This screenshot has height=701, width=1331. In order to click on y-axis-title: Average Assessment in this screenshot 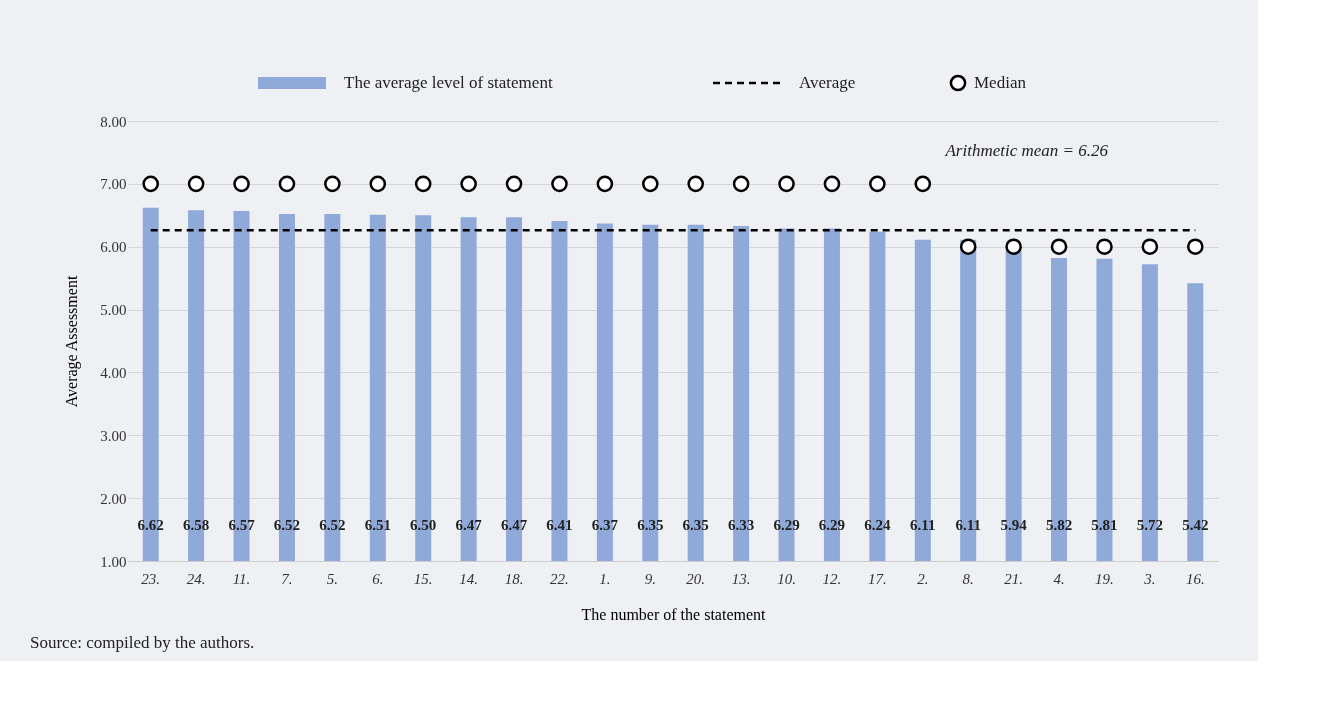, I will do `click(72, 341)`.